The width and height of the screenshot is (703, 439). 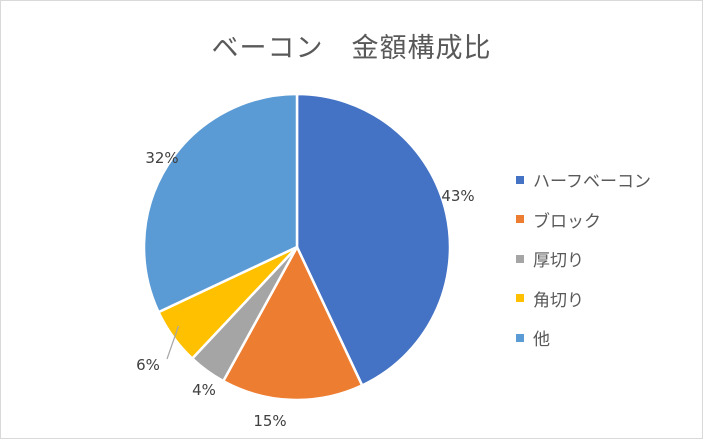 I want to click on data-label-3: 6%, so click(x=148, y=365).